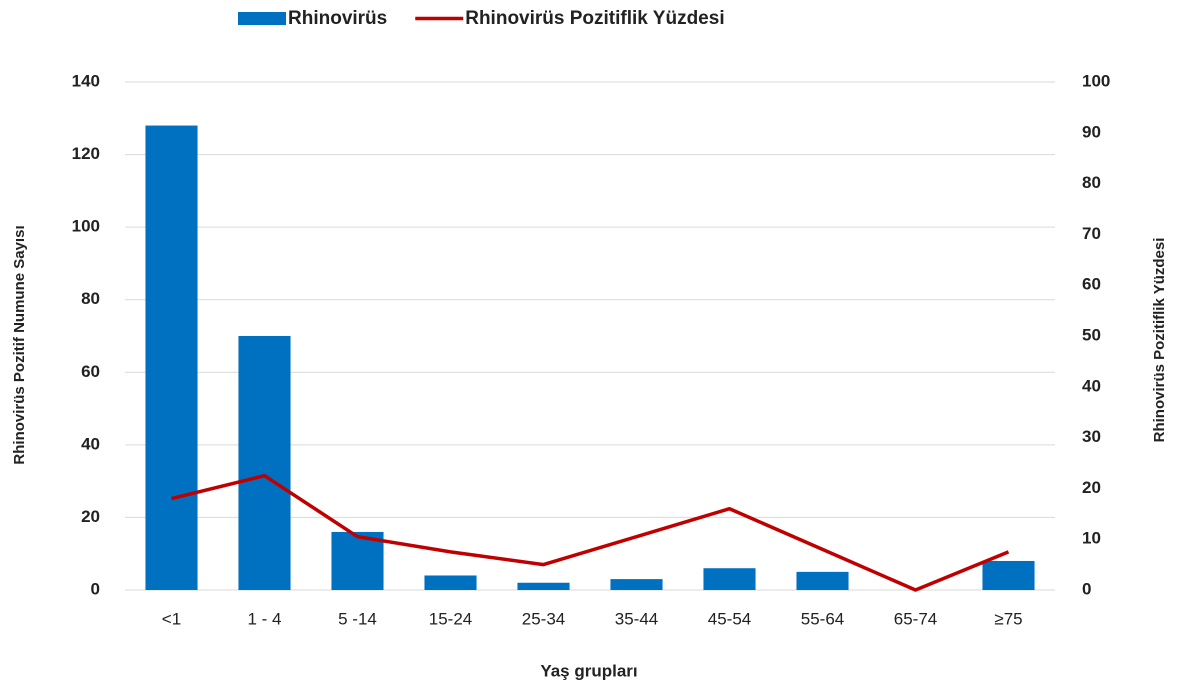  Describe the element at coordinates (590, 532) in the screenshot. I see `line` at that location.